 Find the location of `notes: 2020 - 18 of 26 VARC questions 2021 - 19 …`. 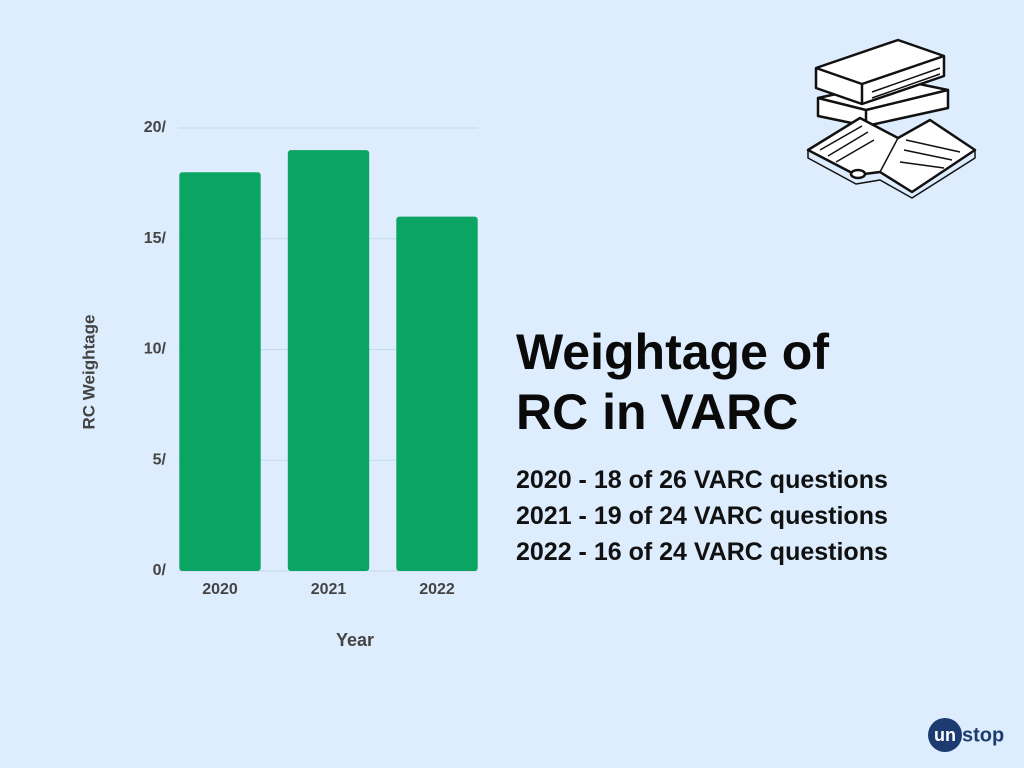

notes: 2020 - 18 of 26 VARC questions 2021 - 19 … is located at coordinates (702, 516).